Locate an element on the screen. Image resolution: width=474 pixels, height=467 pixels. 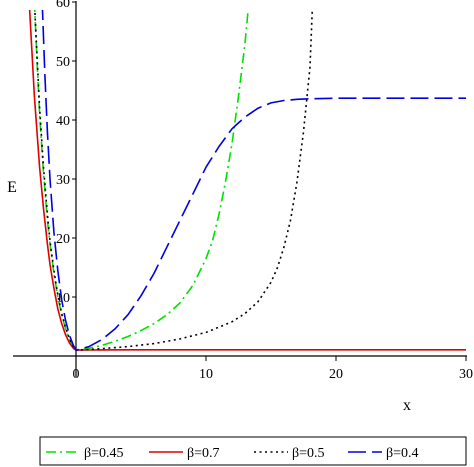
x-tick-label: 10 is located at coordinates (206, 374).